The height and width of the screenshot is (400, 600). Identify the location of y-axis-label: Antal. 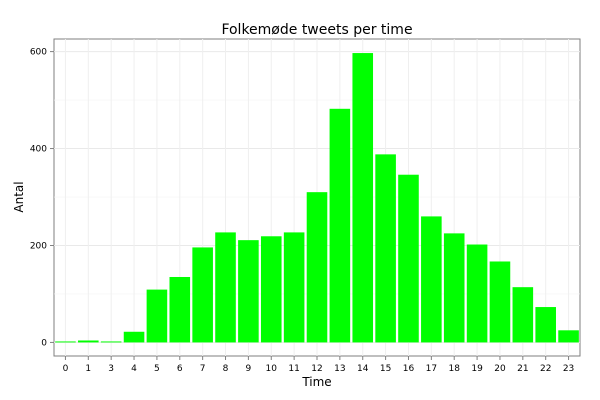
(19, 196).